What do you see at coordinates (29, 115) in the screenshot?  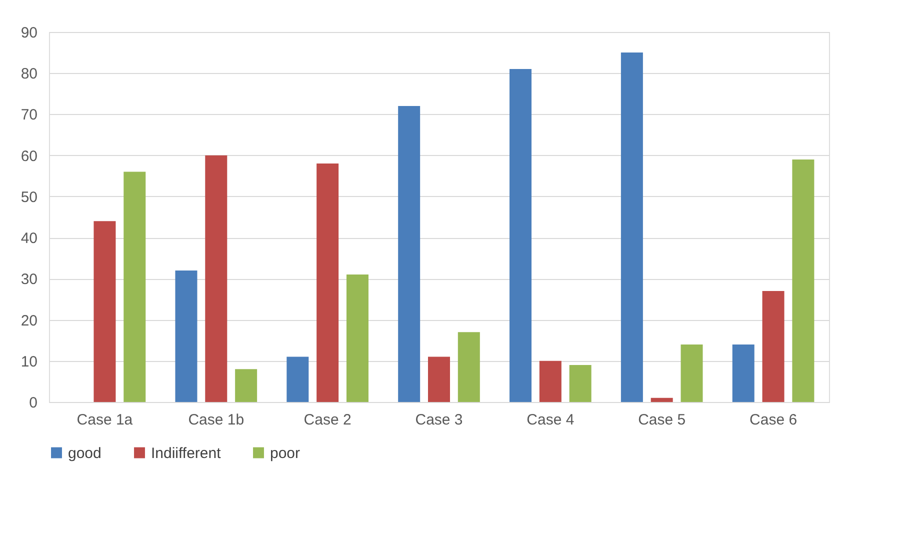 I see `y-tick-label: 70` at bounding box center [29, 115].